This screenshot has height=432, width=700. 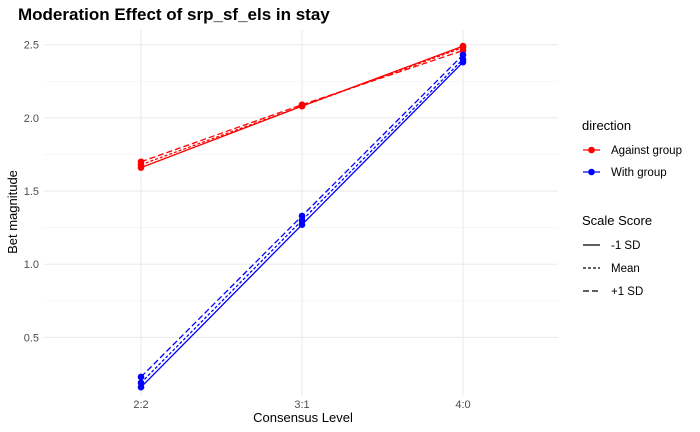 I want to click on x-axis-ticks: 2:2 3:1 4:0, so click(x=301, y=405).